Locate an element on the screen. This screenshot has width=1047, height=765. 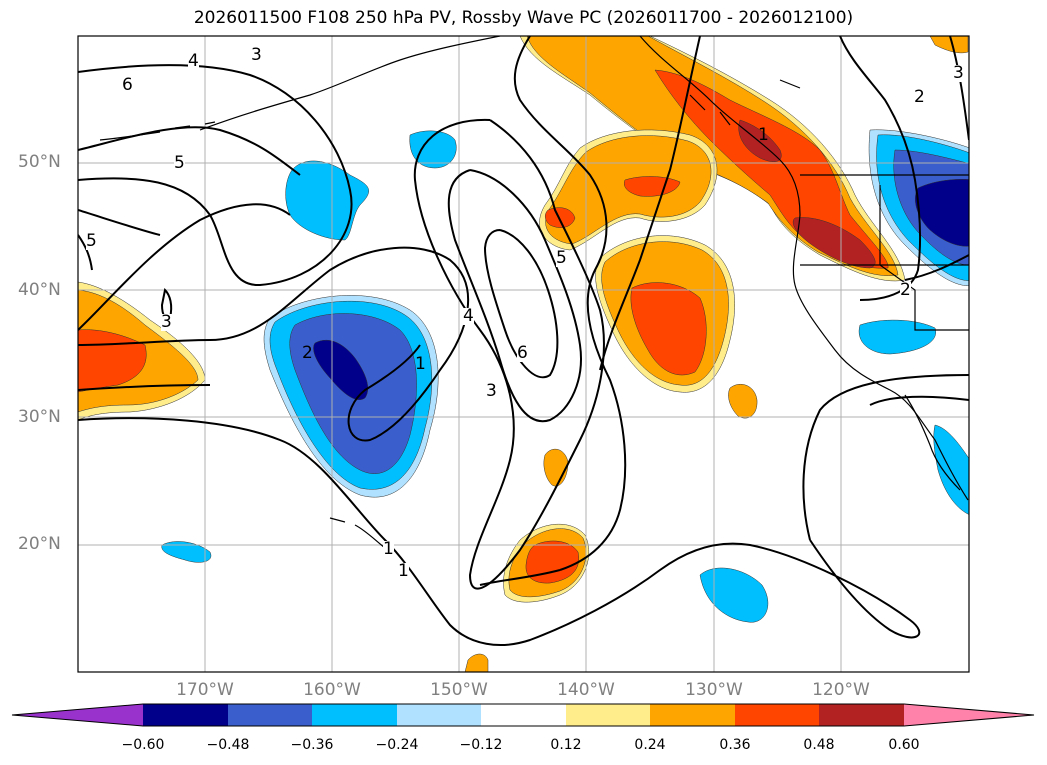
colorbar is located at coordinates (523, 715).